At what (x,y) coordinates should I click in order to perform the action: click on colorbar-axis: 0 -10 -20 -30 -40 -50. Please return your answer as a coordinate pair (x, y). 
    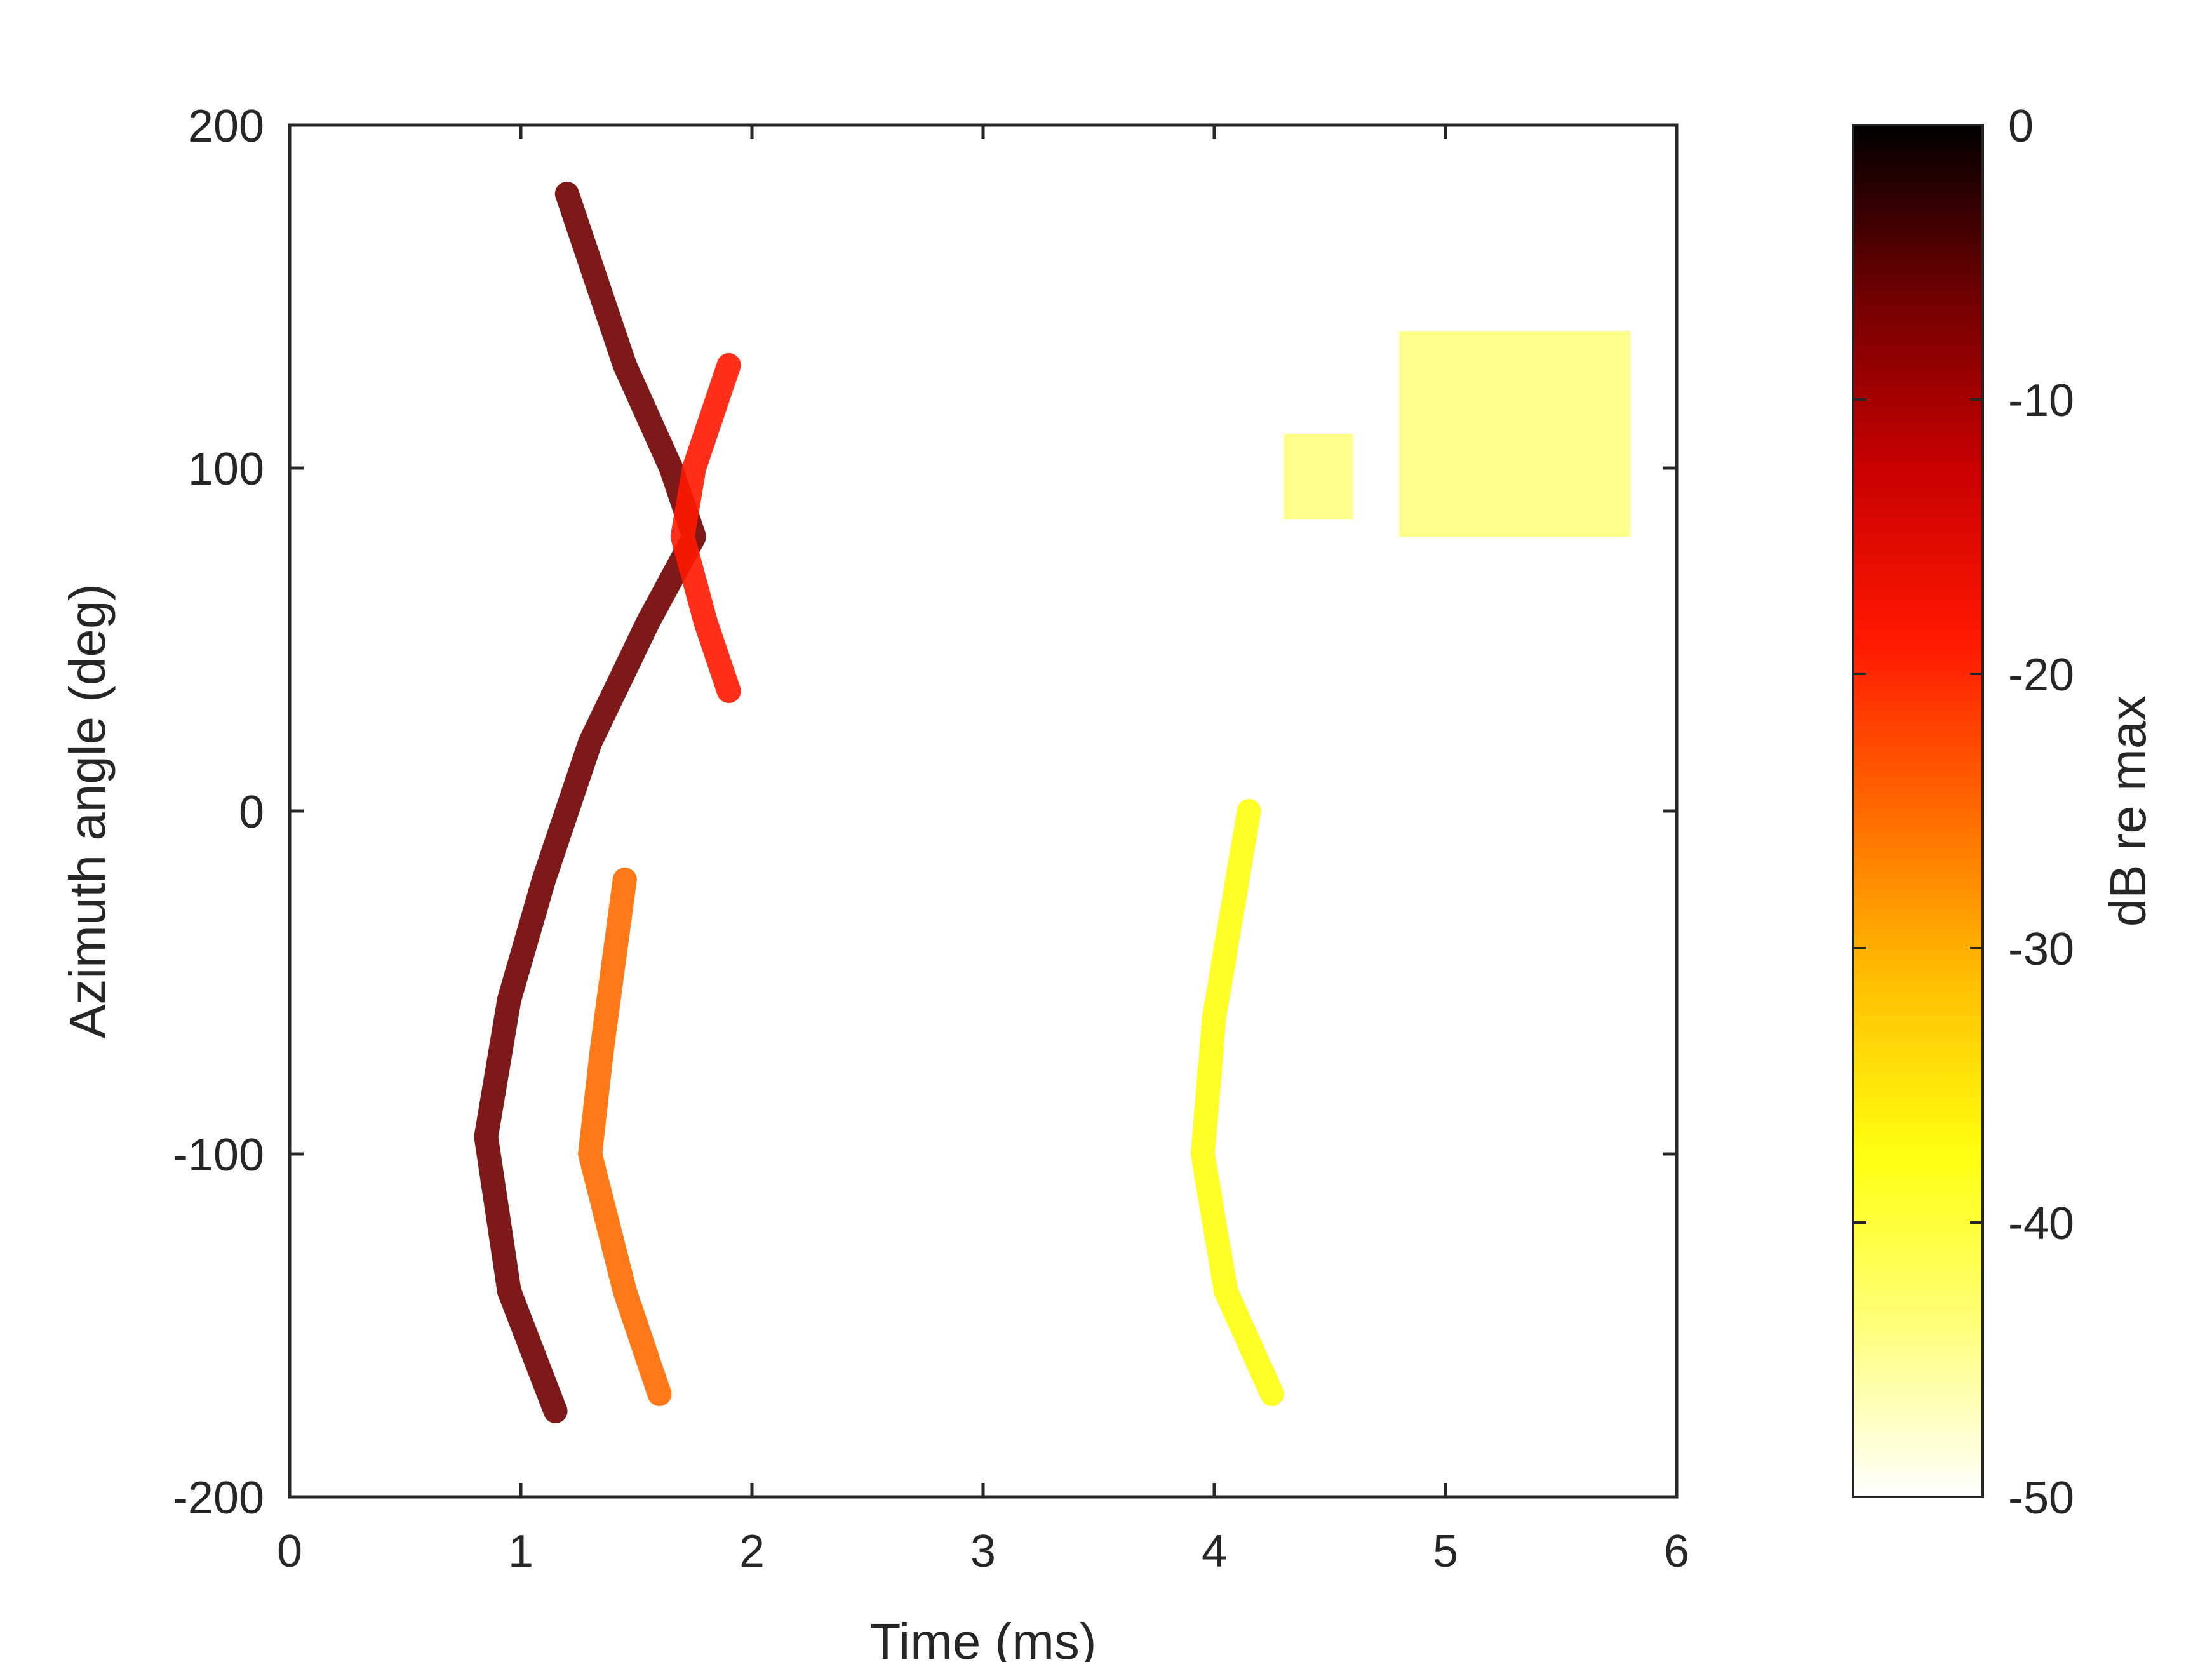
    Looking at the image, I should click on (1963, 812).